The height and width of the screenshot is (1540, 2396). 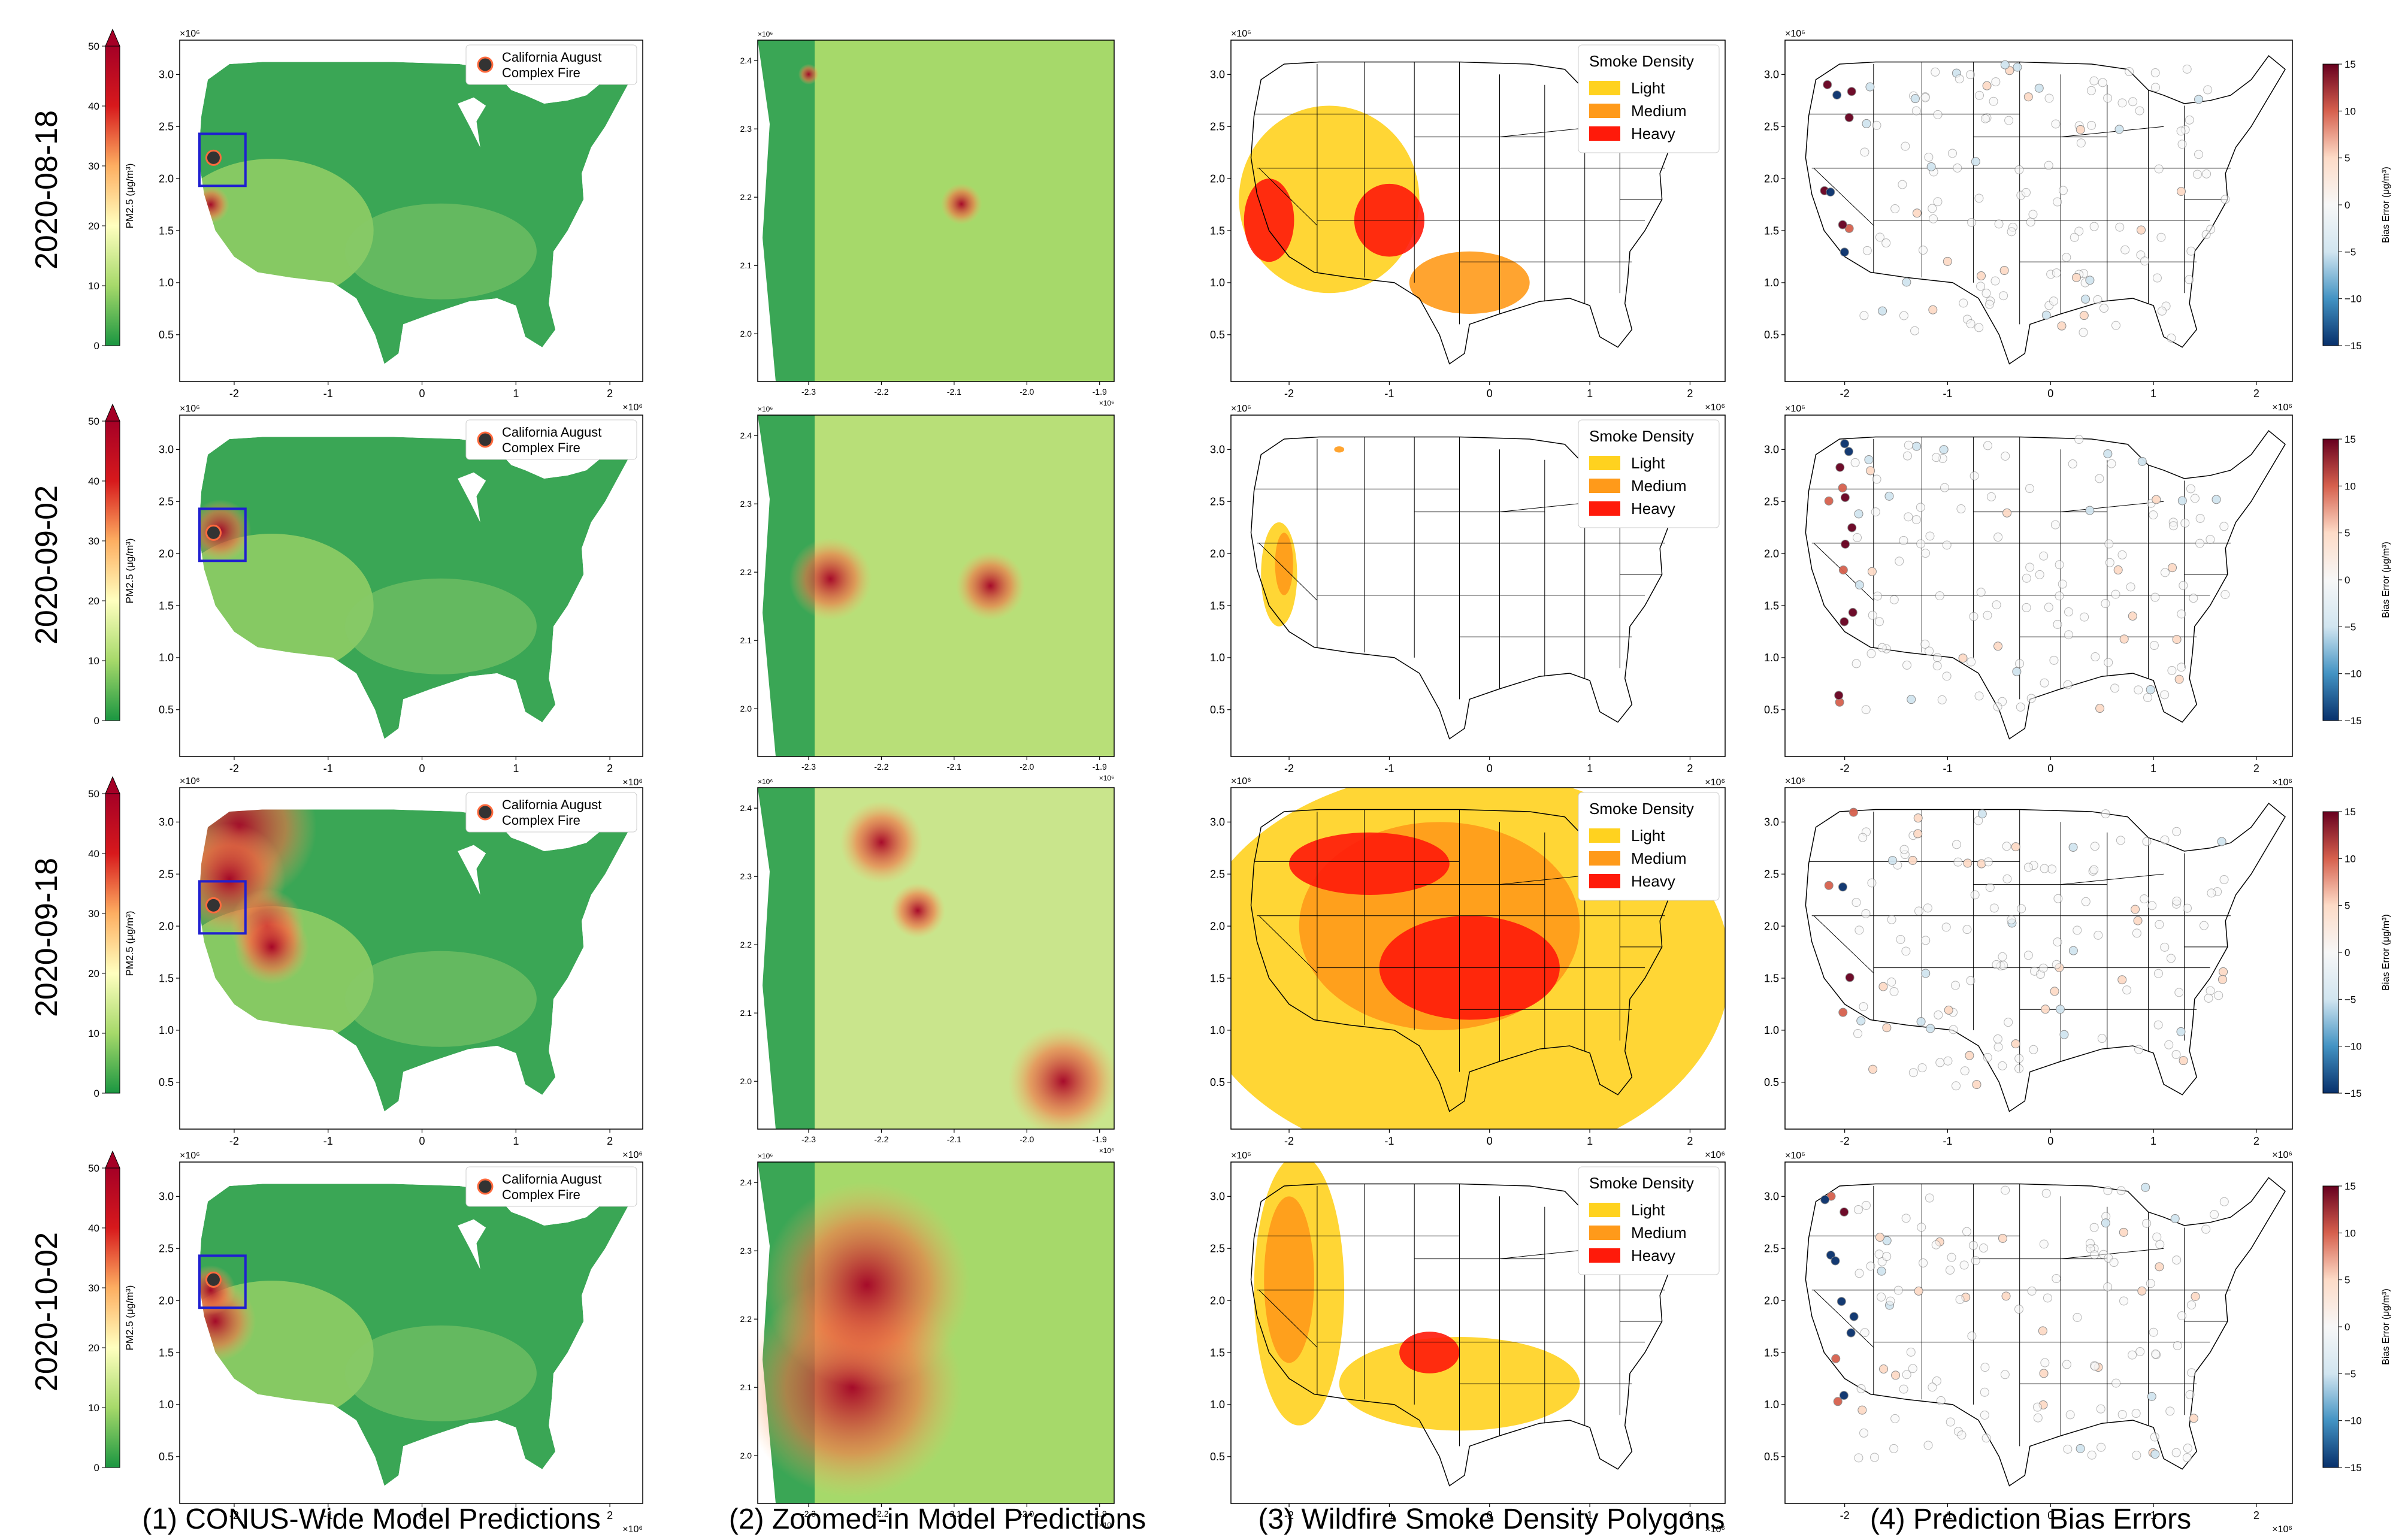 What do you see at coordinates (610, 394) in the screenshot?
I see `conus-xtick-label: 2` at bounding box center [610, 394].